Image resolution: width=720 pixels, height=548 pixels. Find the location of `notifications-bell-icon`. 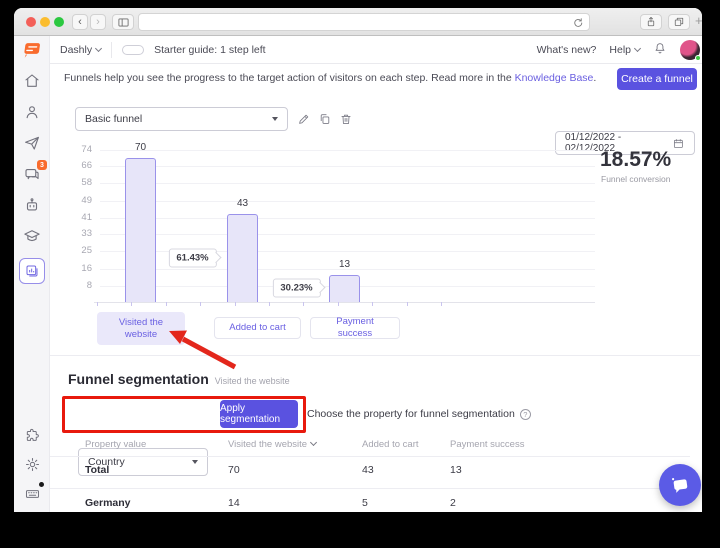

notifications-bell-icon is located at coordinates (660, 50).